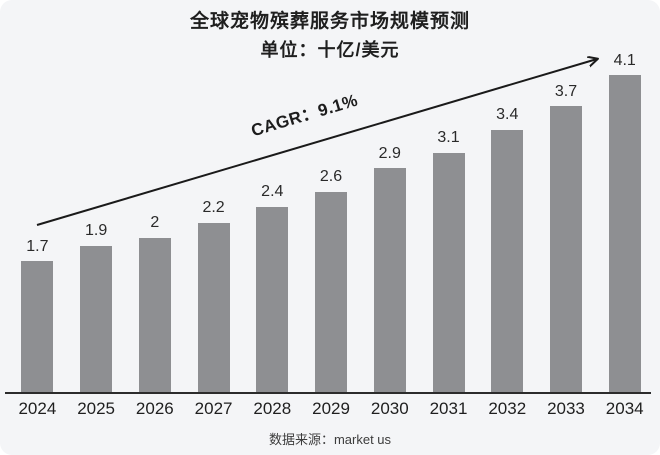 This screenshot has width=660, height=455. I want to click on x-axis-tick-label: 2029, so click(331, 408).